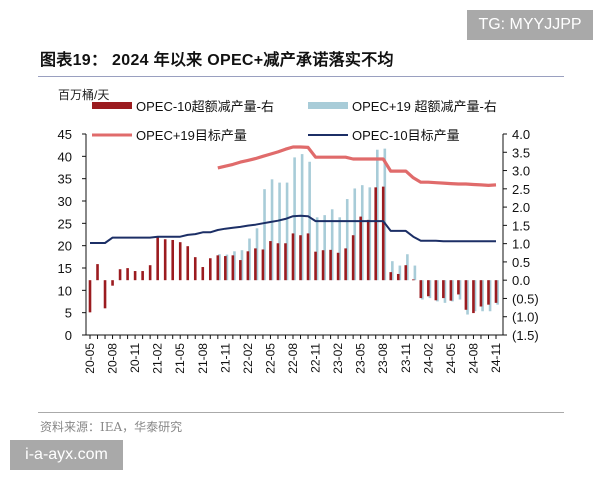  What do you see at coordinates (424, 106) in the screenshot?
I see `legend-label-opec19-excess: OPEC+19 超额减产量-右` at bounding box center [424, 106].